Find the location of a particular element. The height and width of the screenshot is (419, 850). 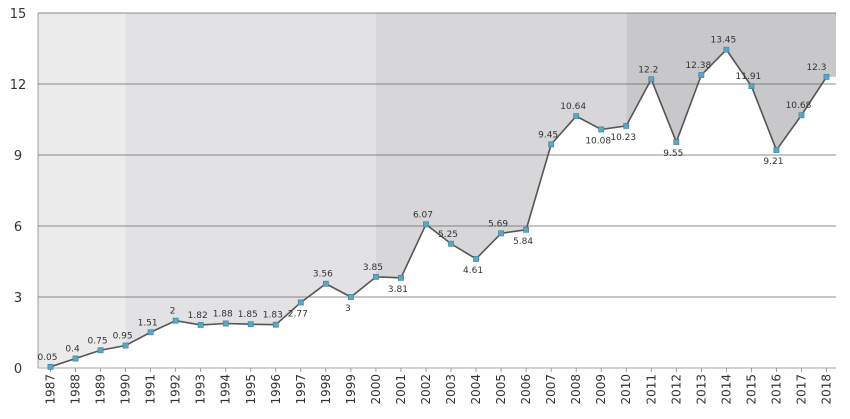

data-label: 9.55 is located at coordinates (673, 154).